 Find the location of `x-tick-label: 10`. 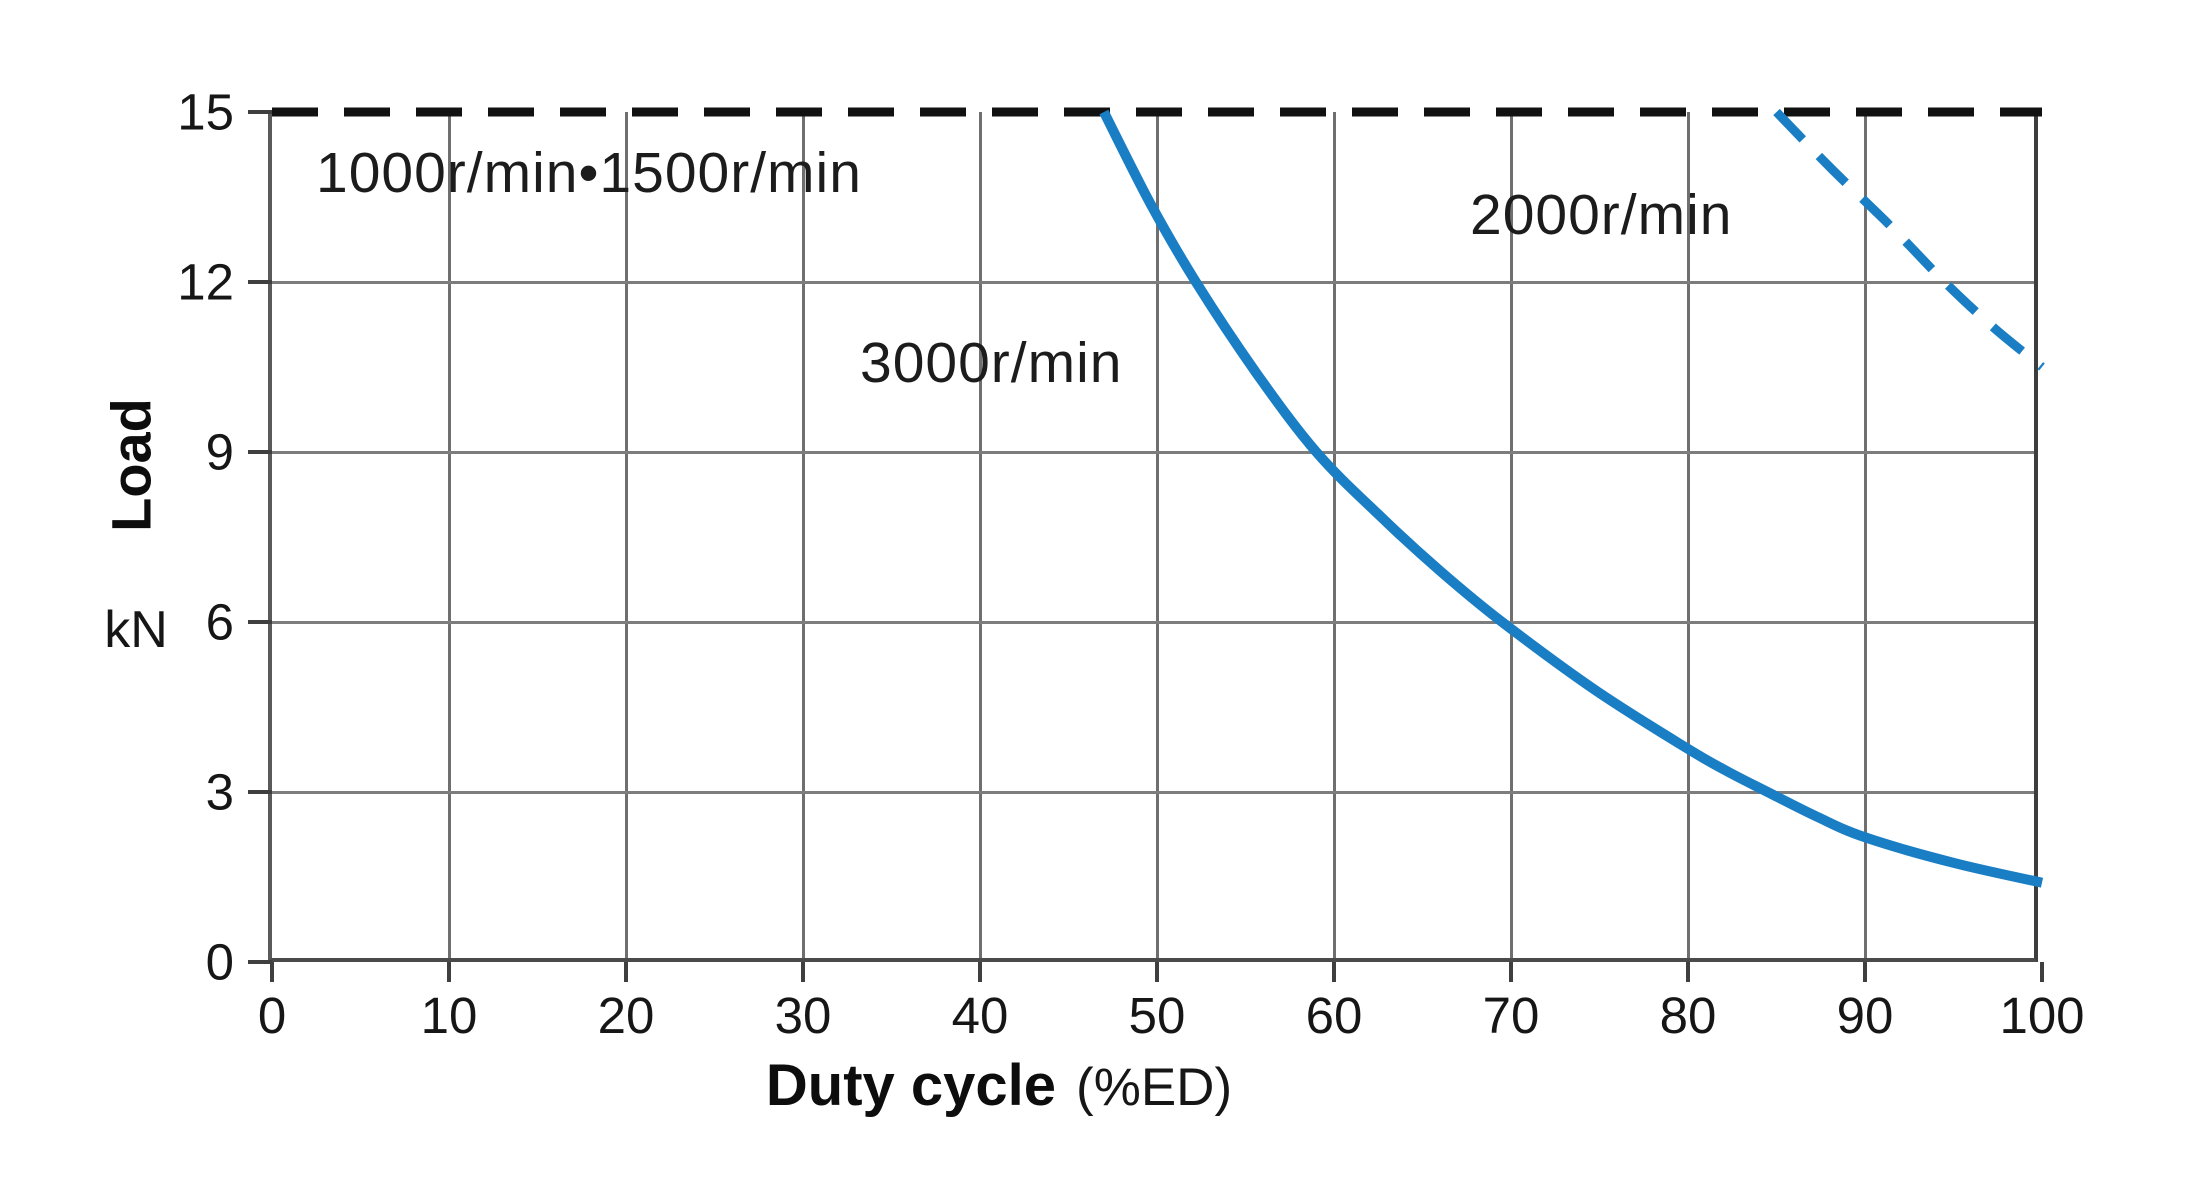

x-tick-label: 10 is located at coordinates (449, 1015).